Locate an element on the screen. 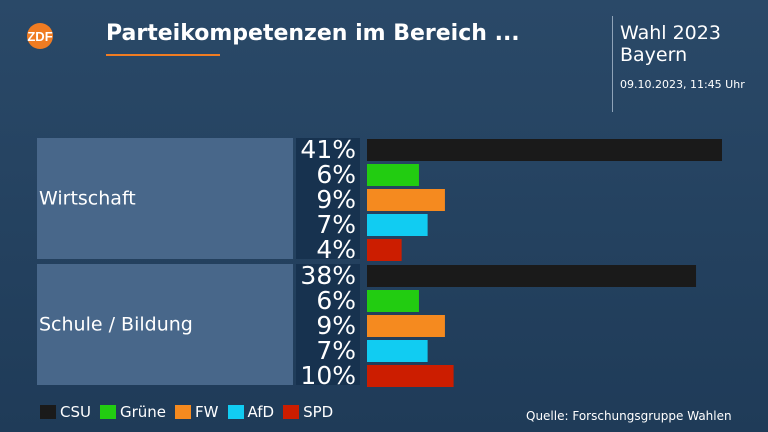 This screenshot has width=768, height=432. value-label-schule-bildung-csu: 38% is located at coordinates (328, 275).